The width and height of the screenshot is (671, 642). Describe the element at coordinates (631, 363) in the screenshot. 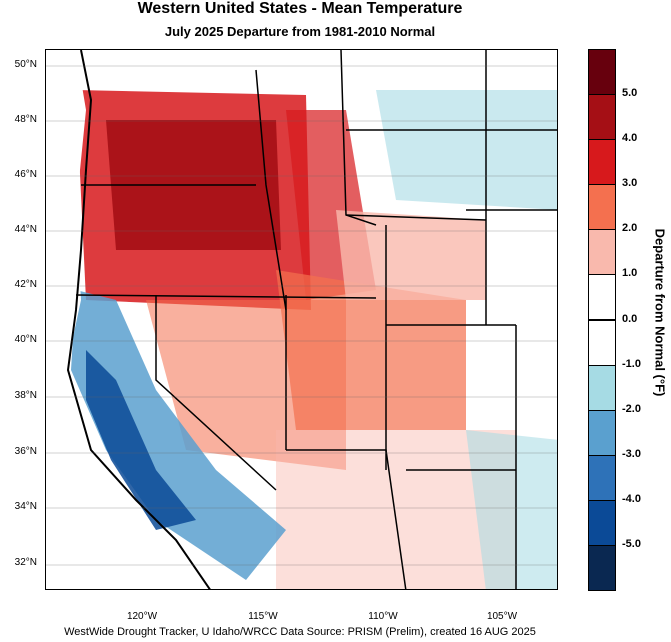

I see `legend-label: -1.0` at that location.